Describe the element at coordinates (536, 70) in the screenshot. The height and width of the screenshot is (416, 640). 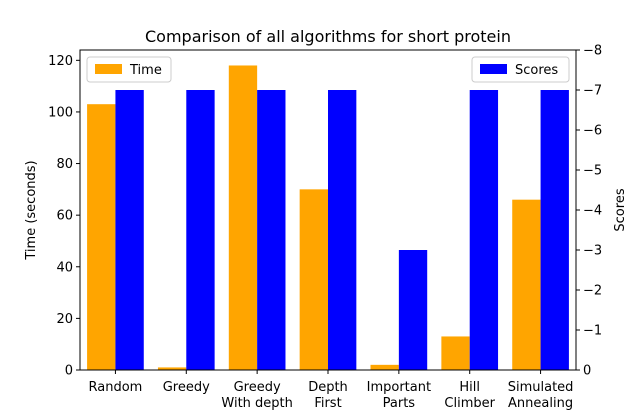
I see `legend-label: Scores` at that location.